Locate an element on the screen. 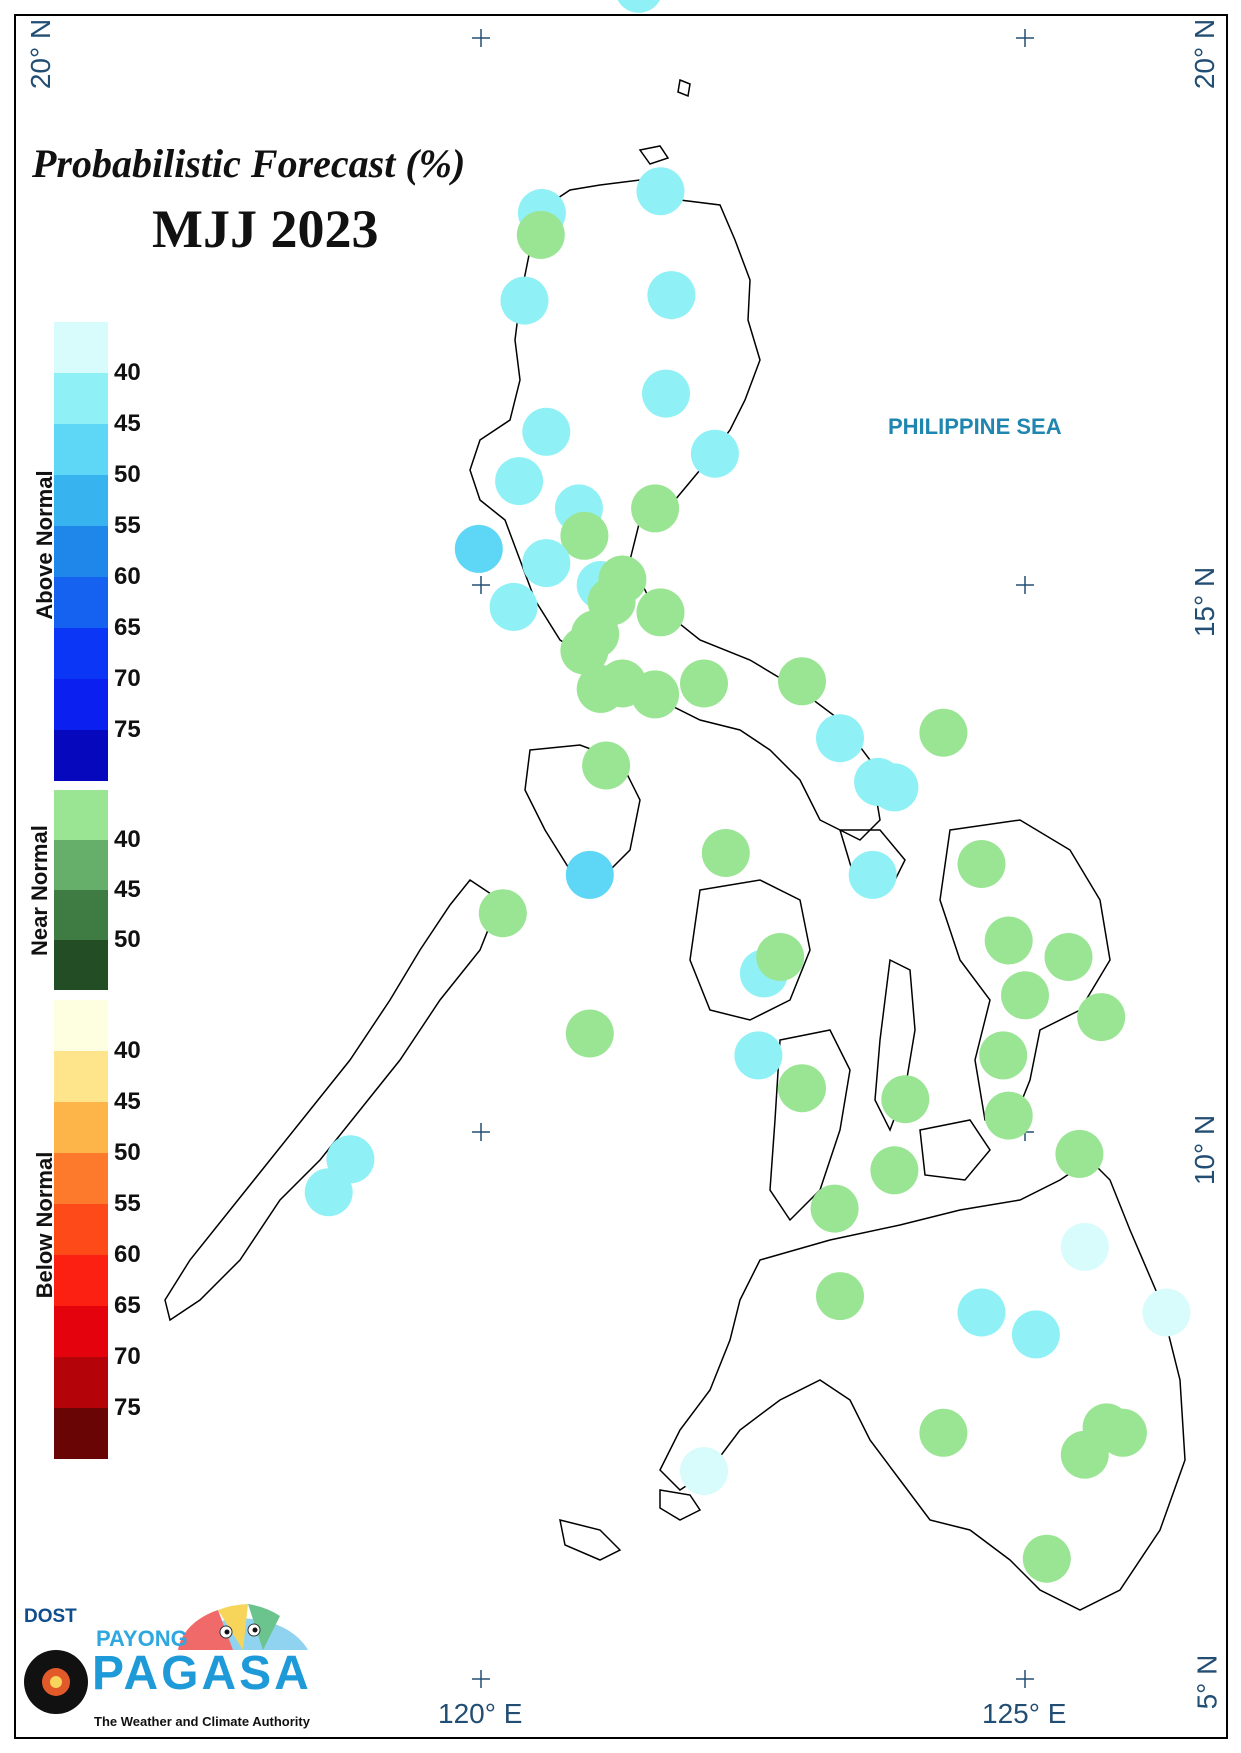  legend-tick-below-75: 75 is located at coordinates (127, 1407).